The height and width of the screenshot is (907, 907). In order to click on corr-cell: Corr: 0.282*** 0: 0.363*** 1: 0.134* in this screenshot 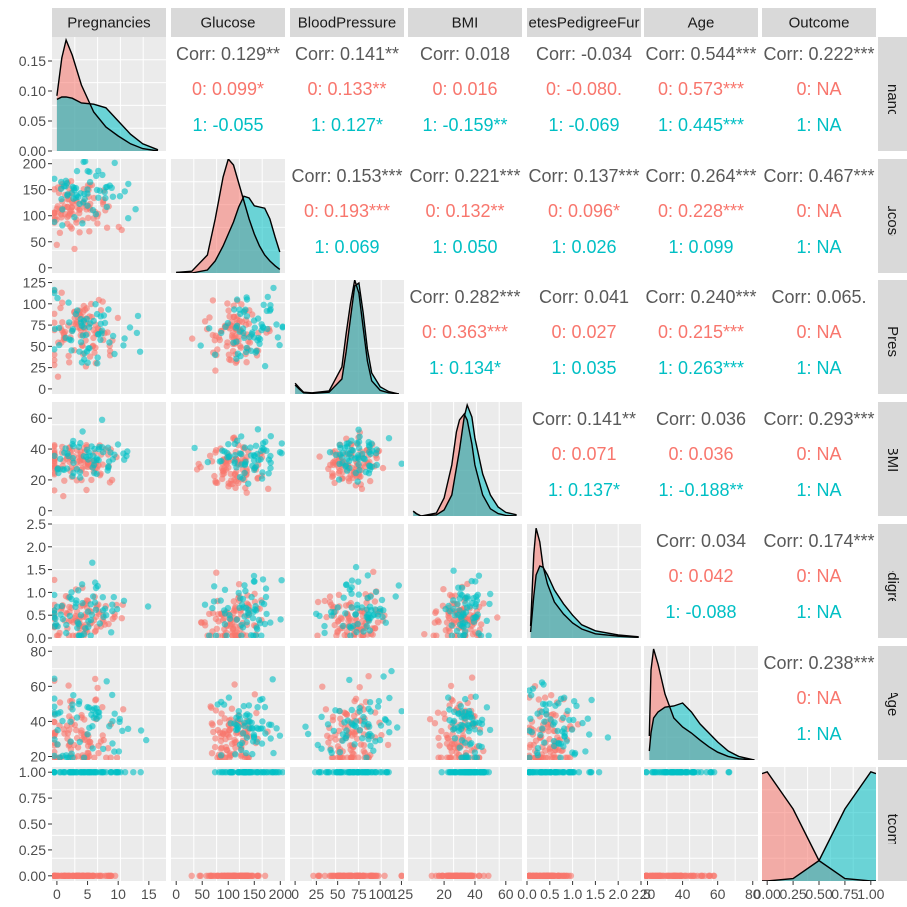, I will do `click(464, 332)`.